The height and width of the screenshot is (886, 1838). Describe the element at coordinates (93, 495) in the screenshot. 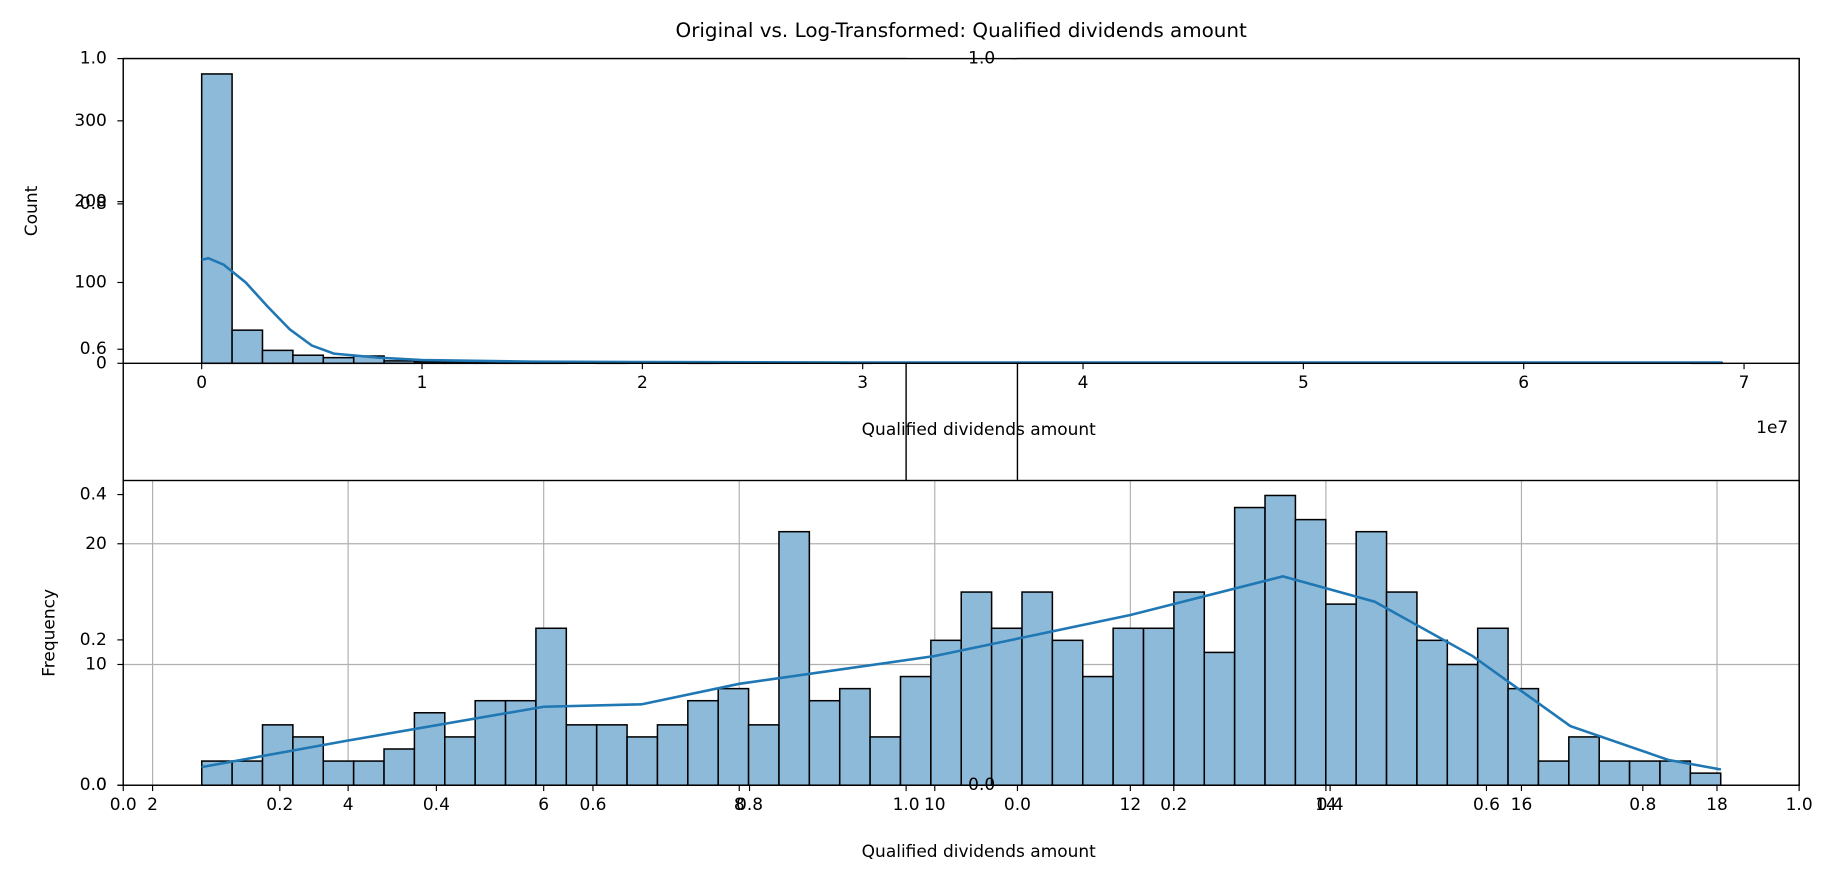

I see `y-tick-label: 0.4` at that location.